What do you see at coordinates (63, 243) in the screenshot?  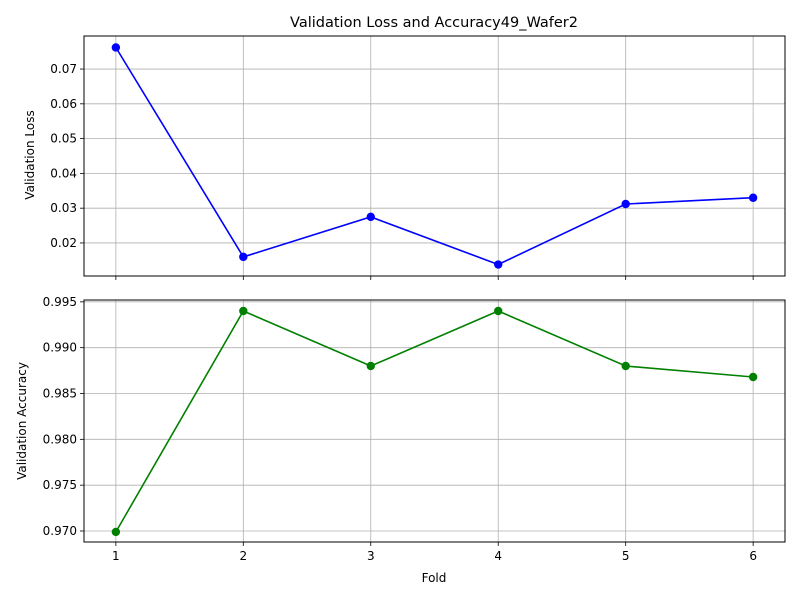 I see `loss-y-tick-label: 0.02` at bounding box center [63, 243].